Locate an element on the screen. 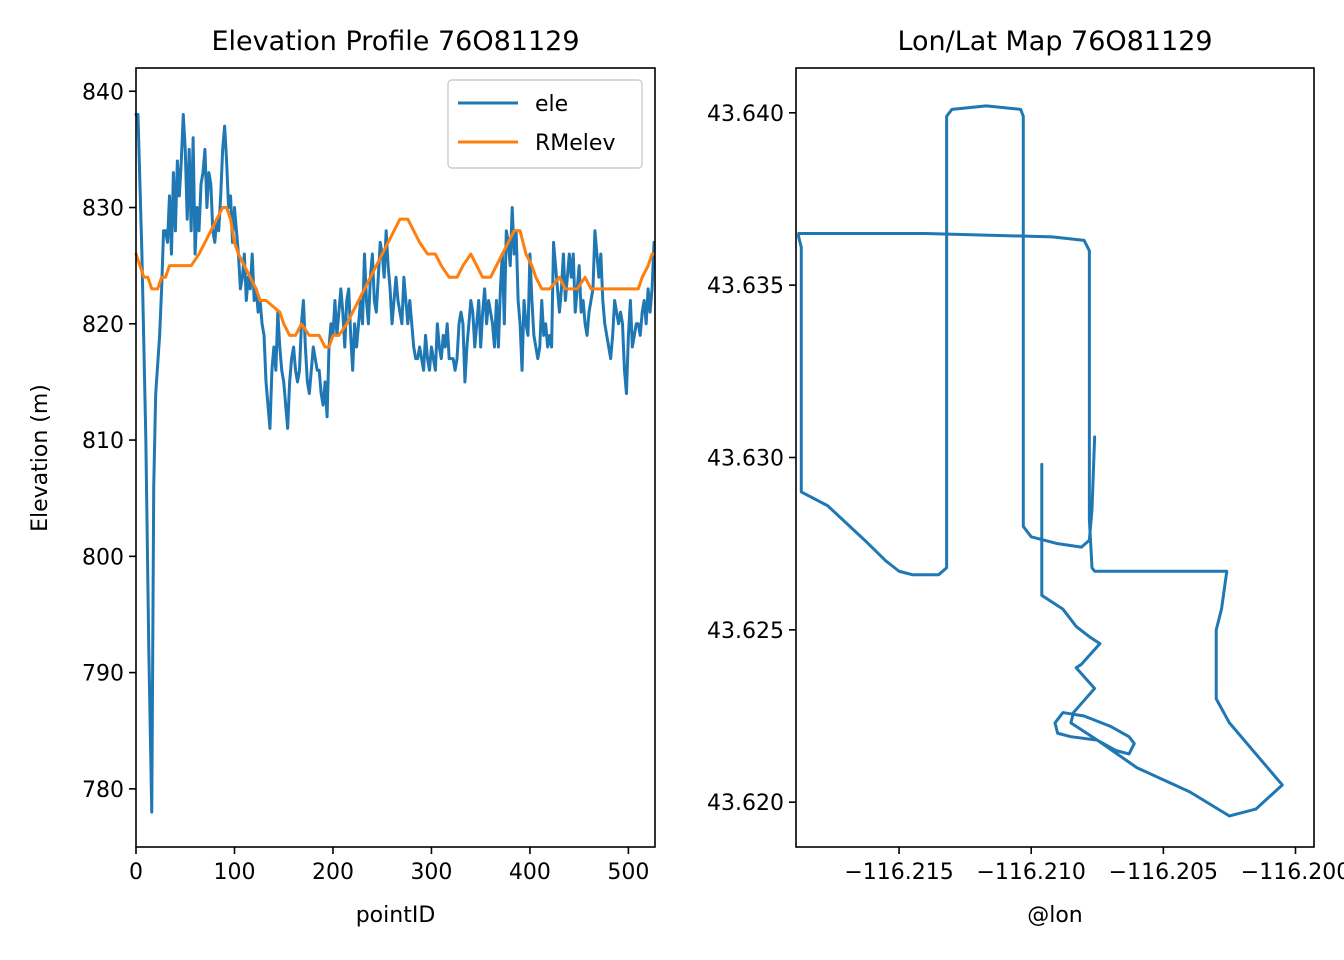 This screenshot has width=1344, height=960. elevation-legend: ele RMelev is located at coordinates (545, 124).